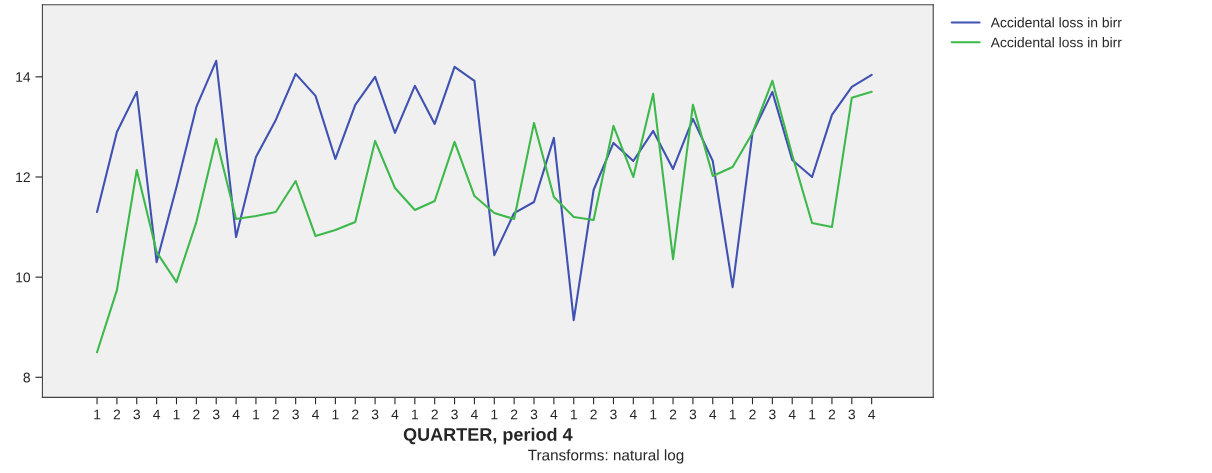  What do you see at coordinates (23, 177) in the screenshot?
I see `y-tick-label: 12` at bounding box center [23, 177].